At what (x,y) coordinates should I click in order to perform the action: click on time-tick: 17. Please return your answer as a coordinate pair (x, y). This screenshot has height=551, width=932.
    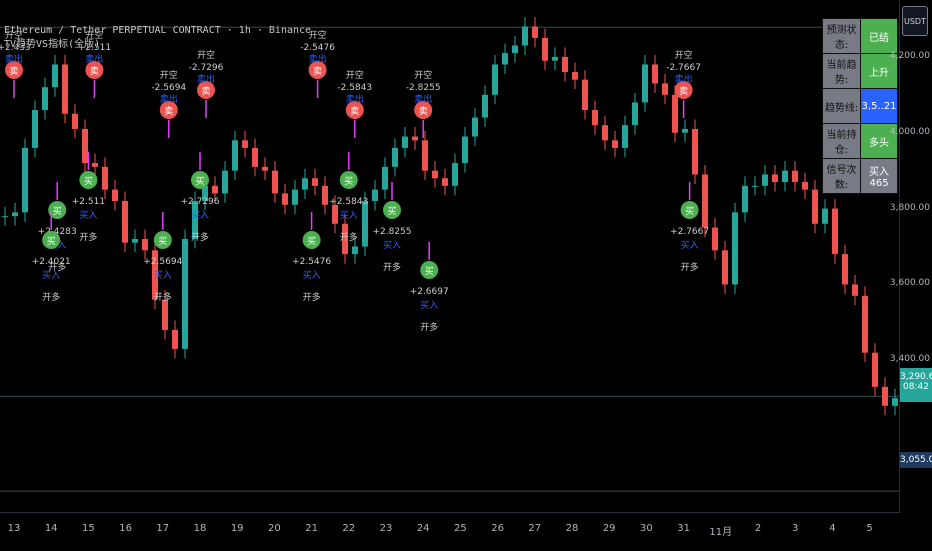
    Looking at the image, I should click on (163, 528).